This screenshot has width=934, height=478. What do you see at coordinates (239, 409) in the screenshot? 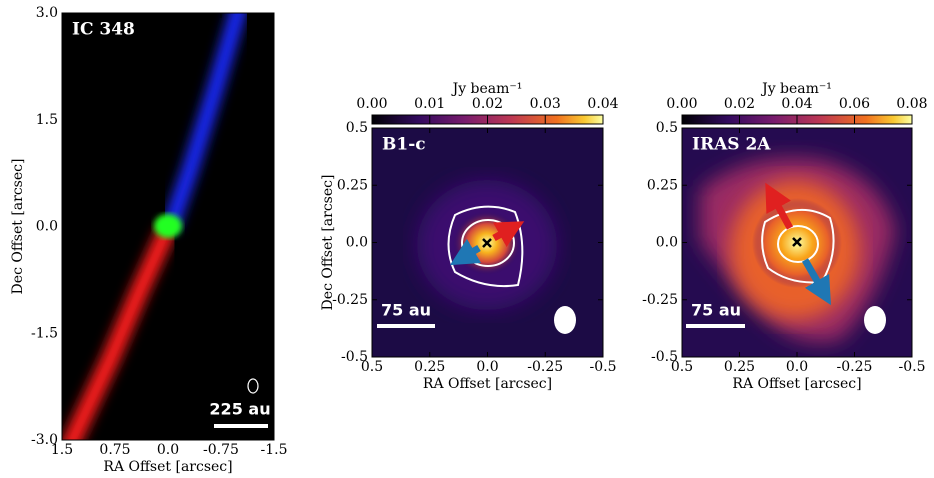
I see `scalebar-label: 225 au` at bounding box center [239, 409].